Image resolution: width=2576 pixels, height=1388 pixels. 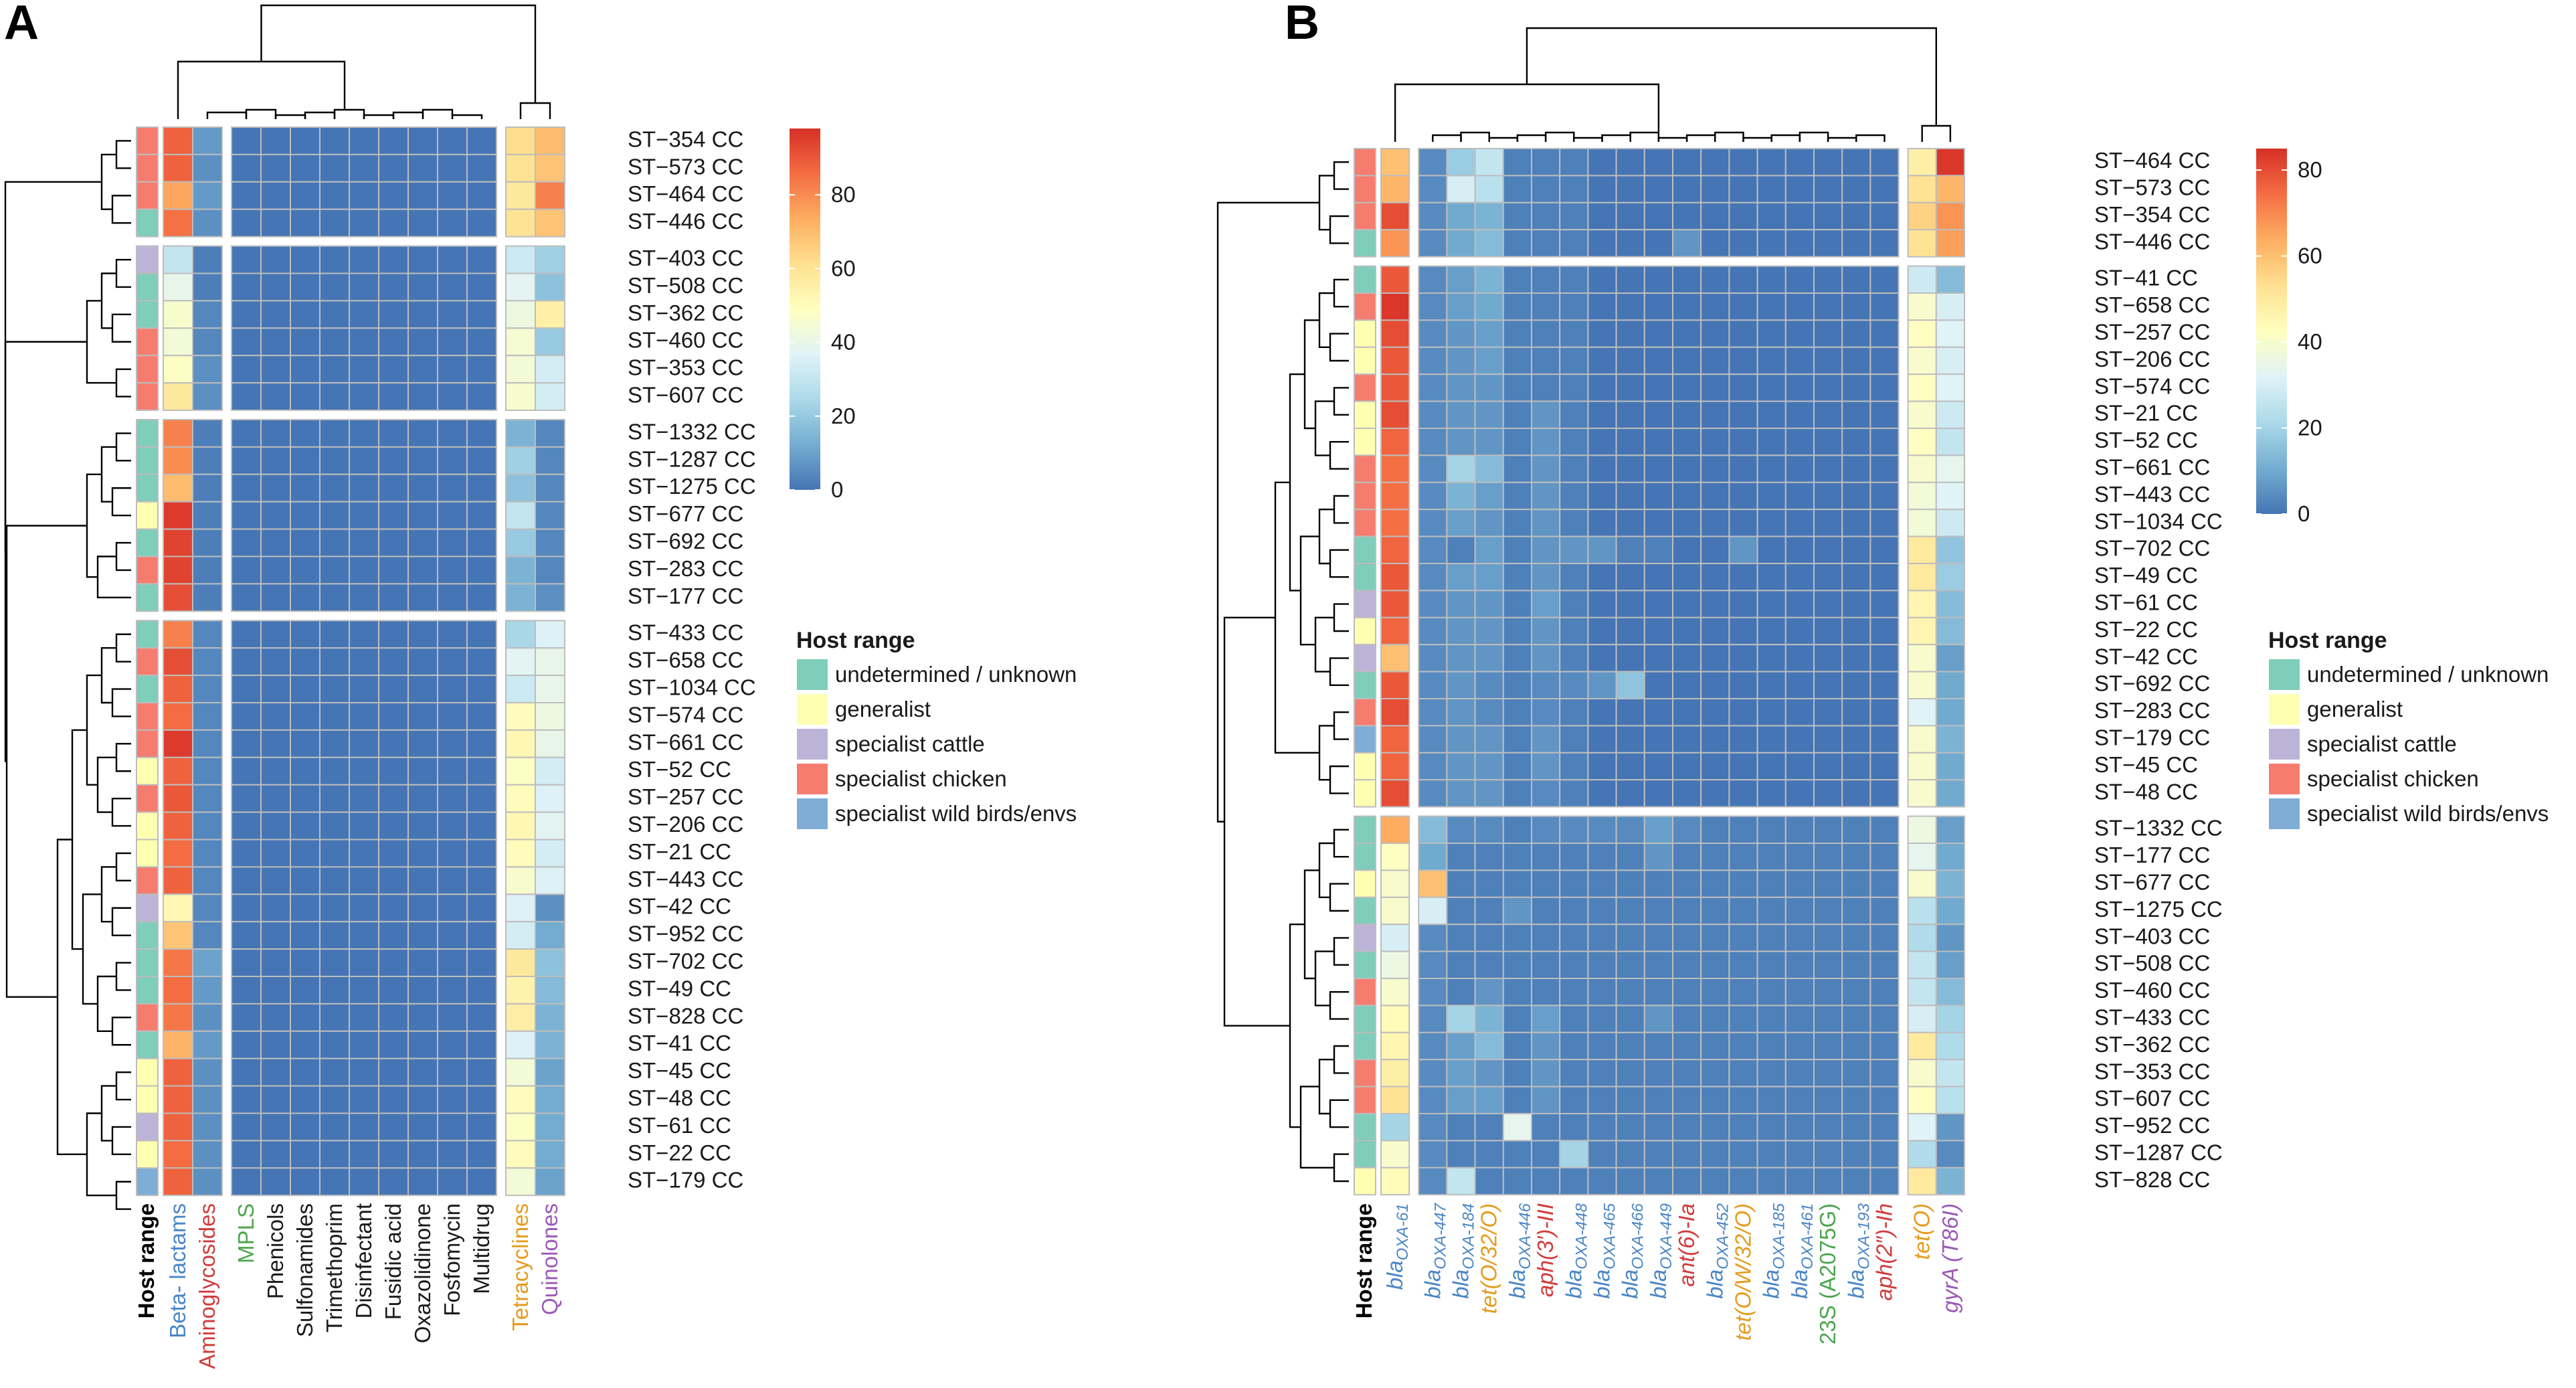 I want to click on legend-title: Host range, so click(x=855, y=640).